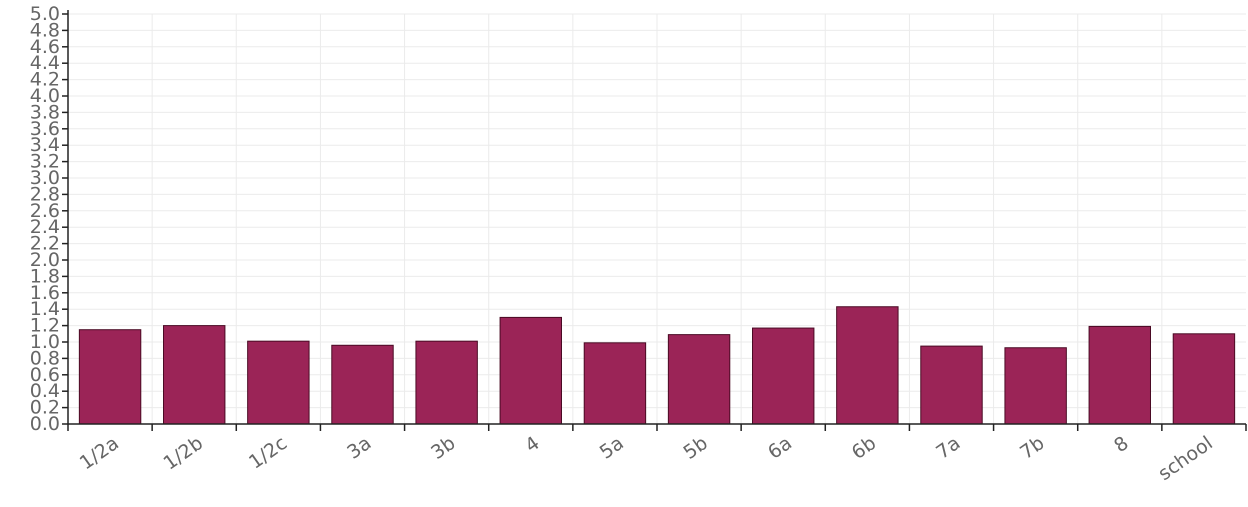  I want to click on y-tick-label: 4.4, so click(45, 63).